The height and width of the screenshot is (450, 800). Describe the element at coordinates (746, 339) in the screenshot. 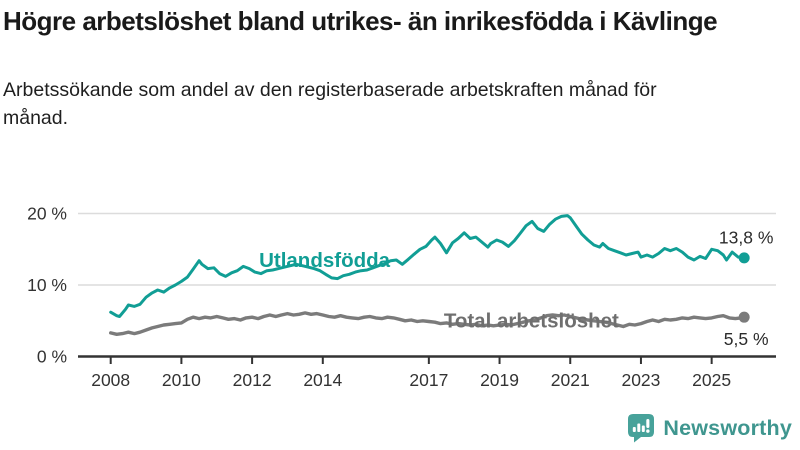

I see `end-value-annotation: 5,5 %` at that location.